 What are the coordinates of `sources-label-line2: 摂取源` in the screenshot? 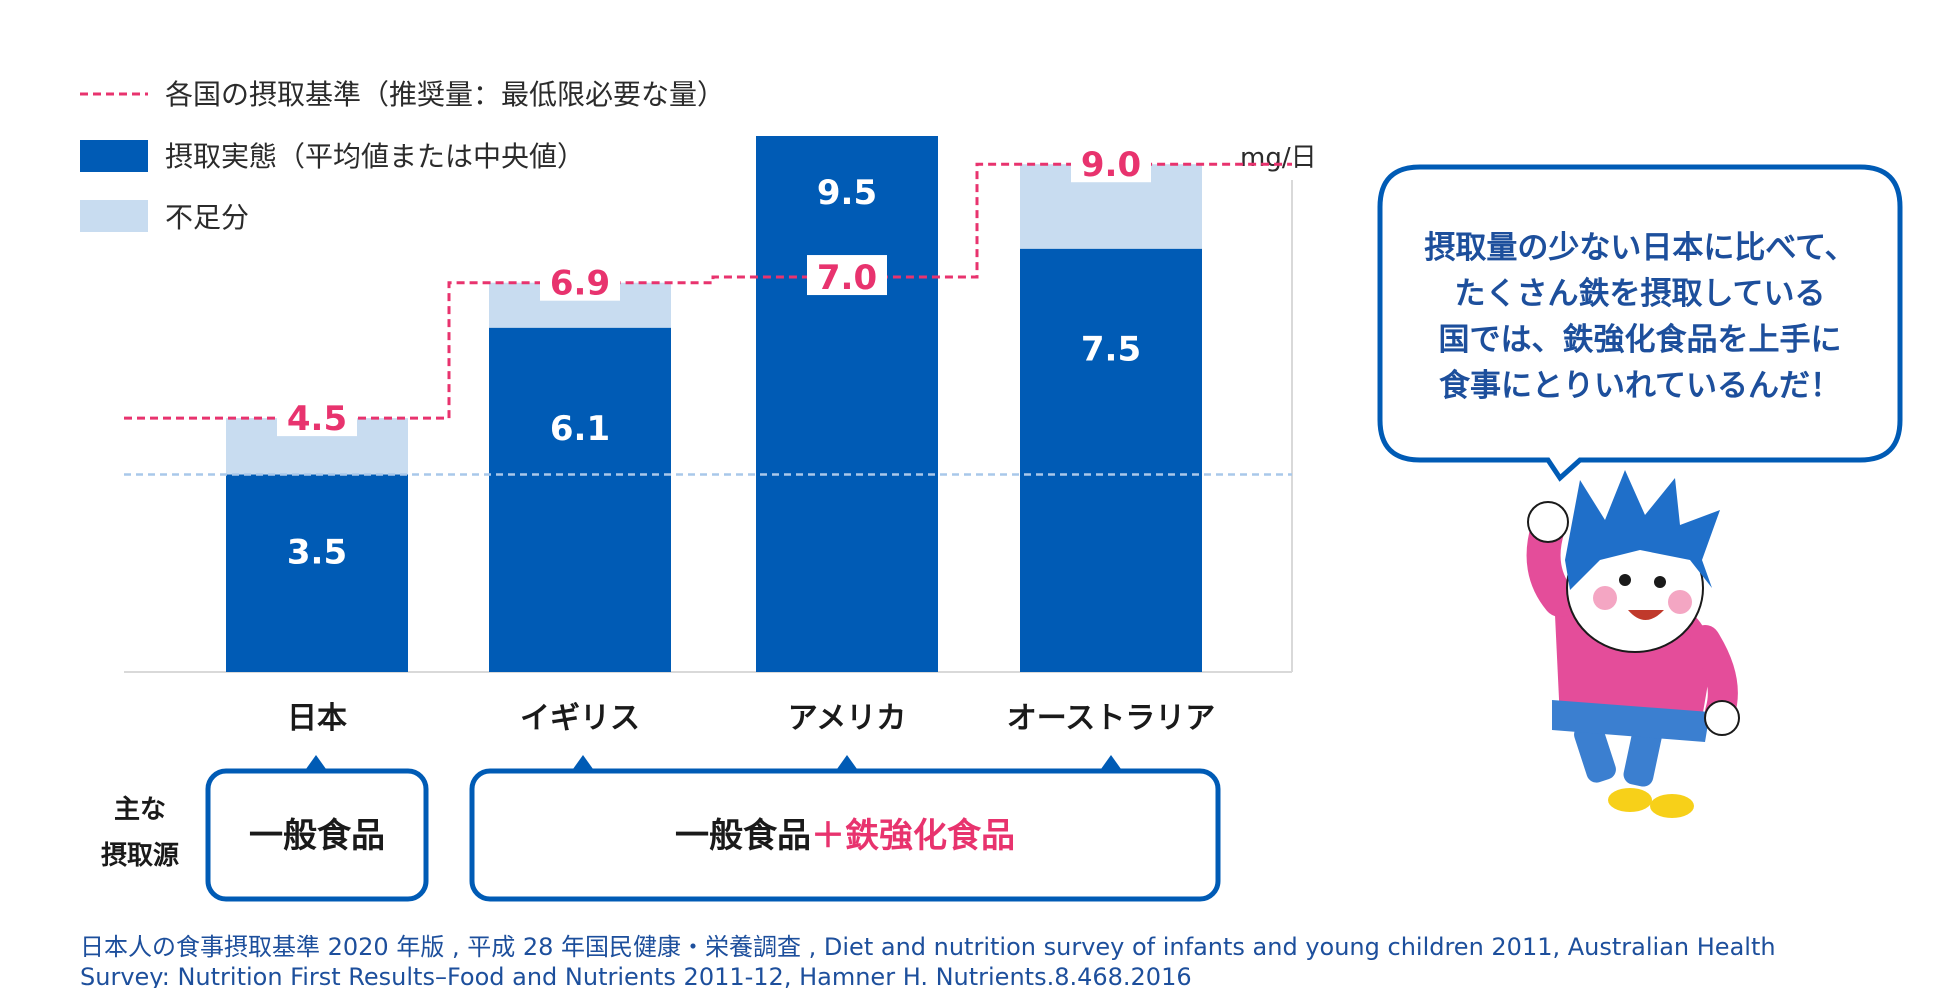 It's located at (140, 855).